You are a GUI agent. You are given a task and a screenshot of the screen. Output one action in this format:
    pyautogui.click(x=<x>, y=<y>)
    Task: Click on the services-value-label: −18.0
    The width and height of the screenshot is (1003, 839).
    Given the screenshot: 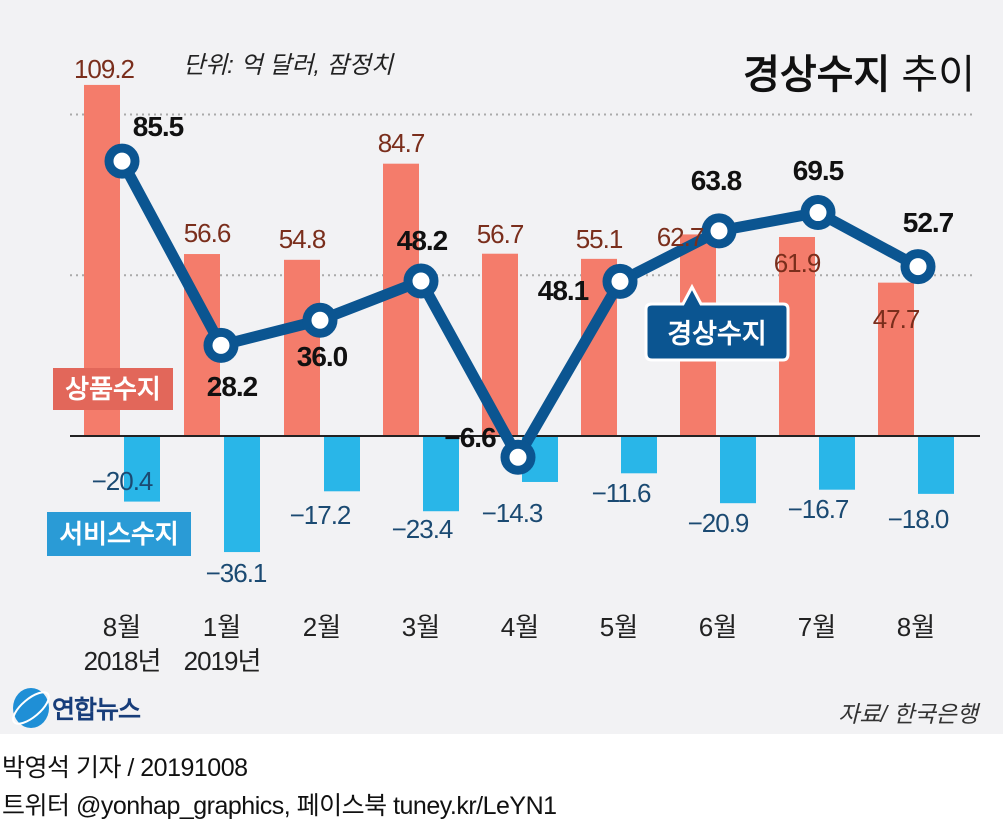 What is the action you would take?
    pyautogui.click(x=918, y=519)
    